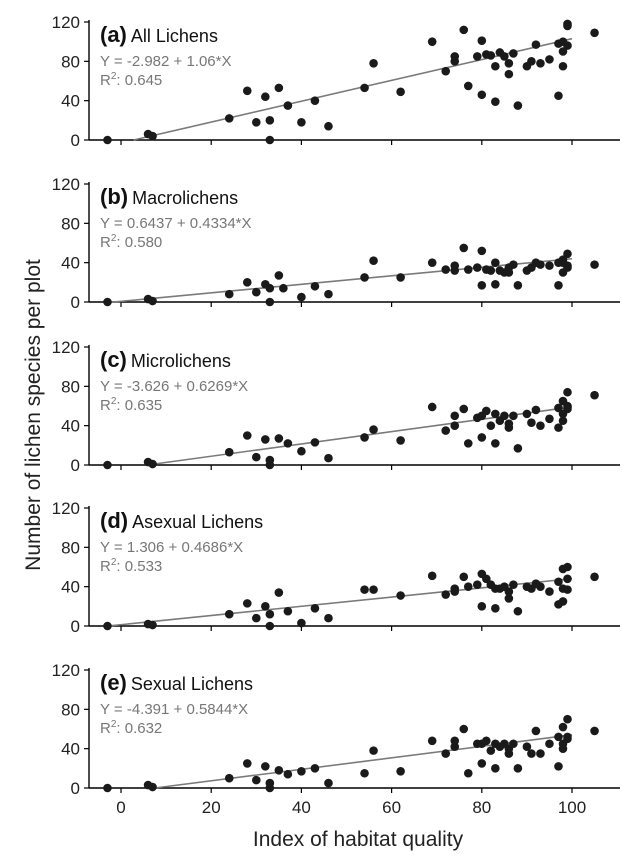 This screenshot has width=637, height=856. I want to click on panel-name: Asexual Lichens, so click(197, 522).